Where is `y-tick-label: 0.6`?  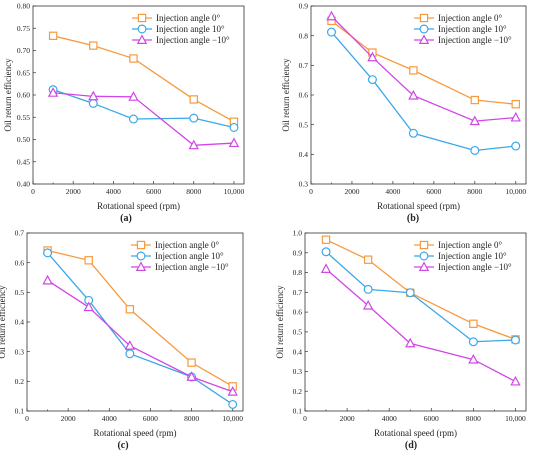 y-tick-label: 0.6 is located at coordinates (298, 312).